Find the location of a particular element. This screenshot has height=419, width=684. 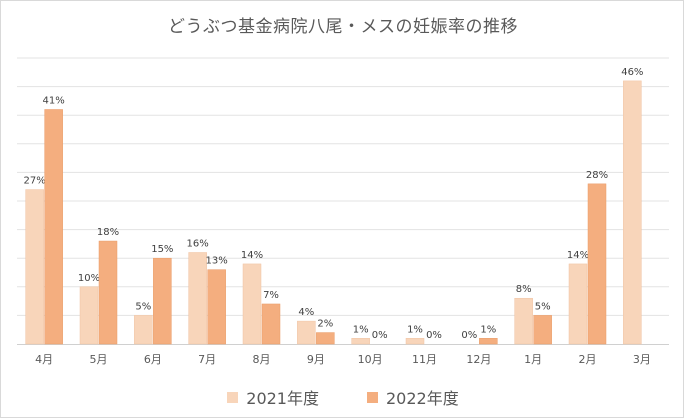

x-tick-label: 3月 is located at coordinates (642, 359).